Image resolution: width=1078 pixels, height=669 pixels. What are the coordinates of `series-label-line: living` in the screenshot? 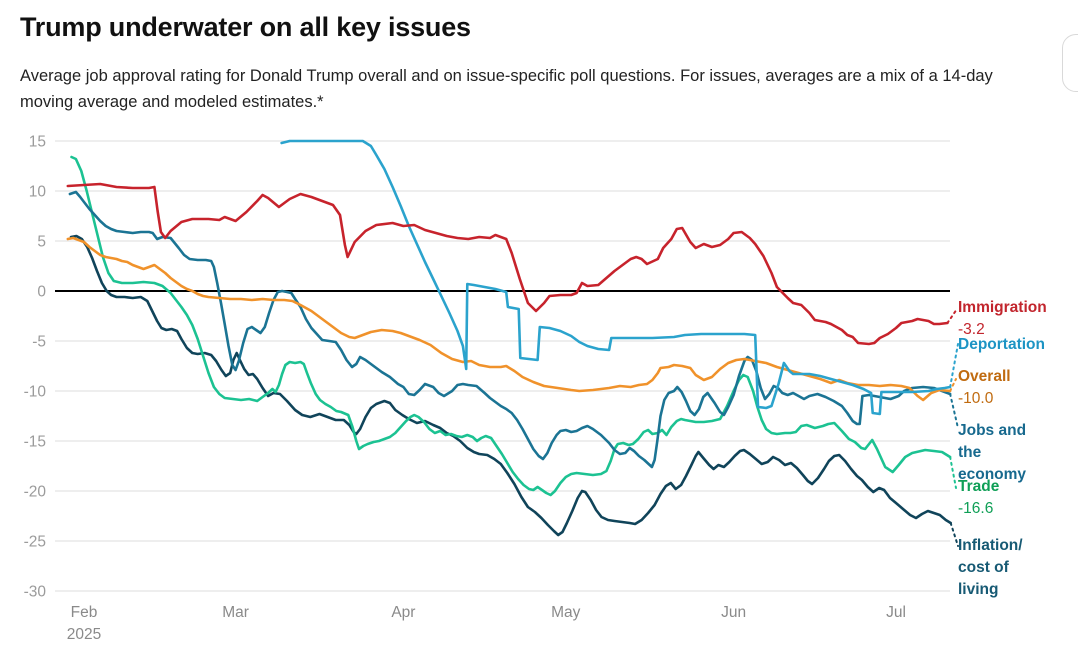 It's located at (978, 589).